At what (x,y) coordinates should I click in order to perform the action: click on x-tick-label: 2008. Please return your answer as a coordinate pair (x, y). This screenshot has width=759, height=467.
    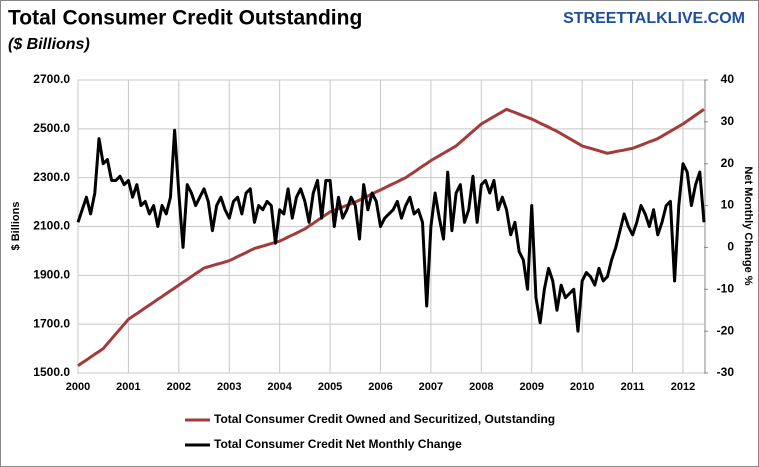
    Looking at the image, I should click on (481, 387).